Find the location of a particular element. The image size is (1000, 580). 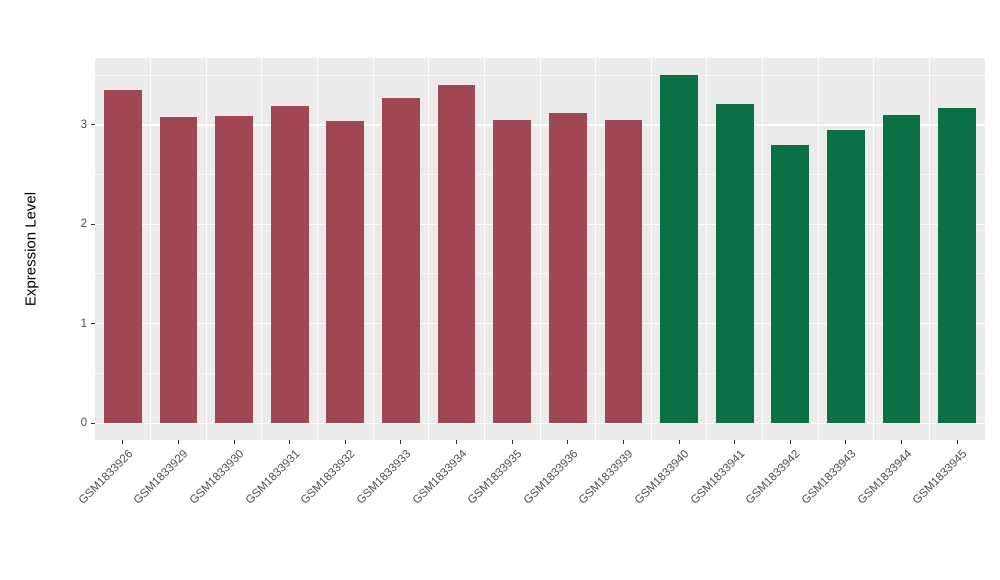

bar-GSM1833943 is located at coordinates (846, 276).